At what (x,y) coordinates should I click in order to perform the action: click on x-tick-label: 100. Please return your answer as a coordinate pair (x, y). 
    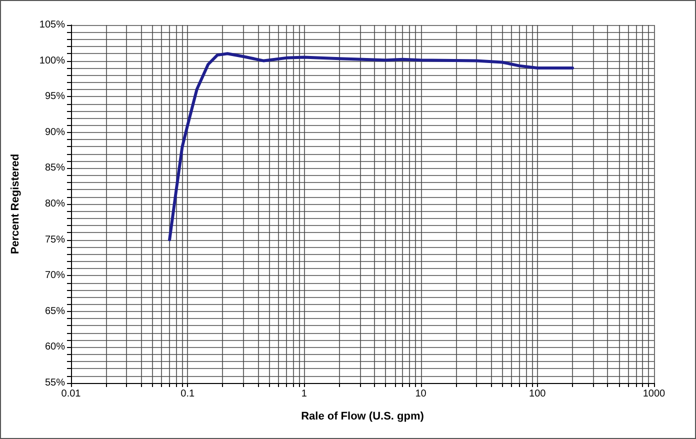
    Looking at the image, I should click on (537, 394).